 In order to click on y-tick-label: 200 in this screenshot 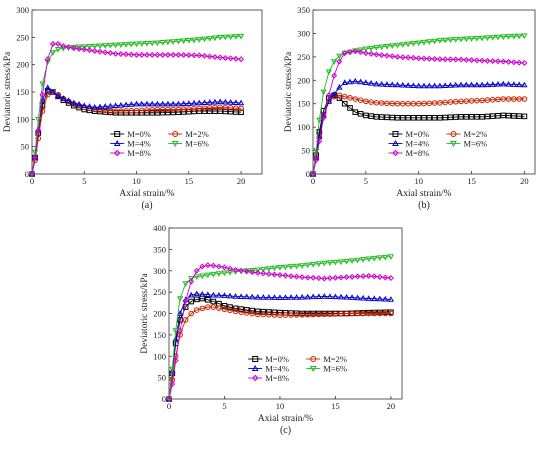, I will do `click(303, 80)`.